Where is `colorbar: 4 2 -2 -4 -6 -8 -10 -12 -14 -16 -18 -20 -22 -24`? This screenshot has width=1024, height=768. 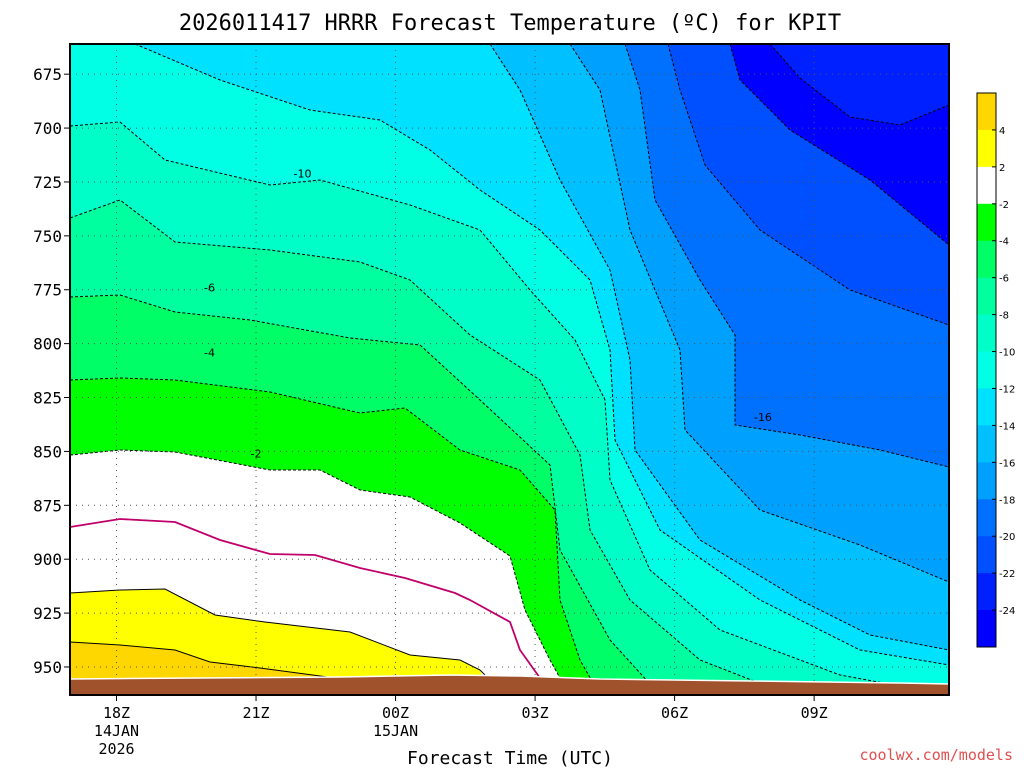 colorbar: 4 2 -2 -4 -6 -8 -10 -12 -14 -16 -18 -20 -22 -24 is located at coordinates (995, 370).